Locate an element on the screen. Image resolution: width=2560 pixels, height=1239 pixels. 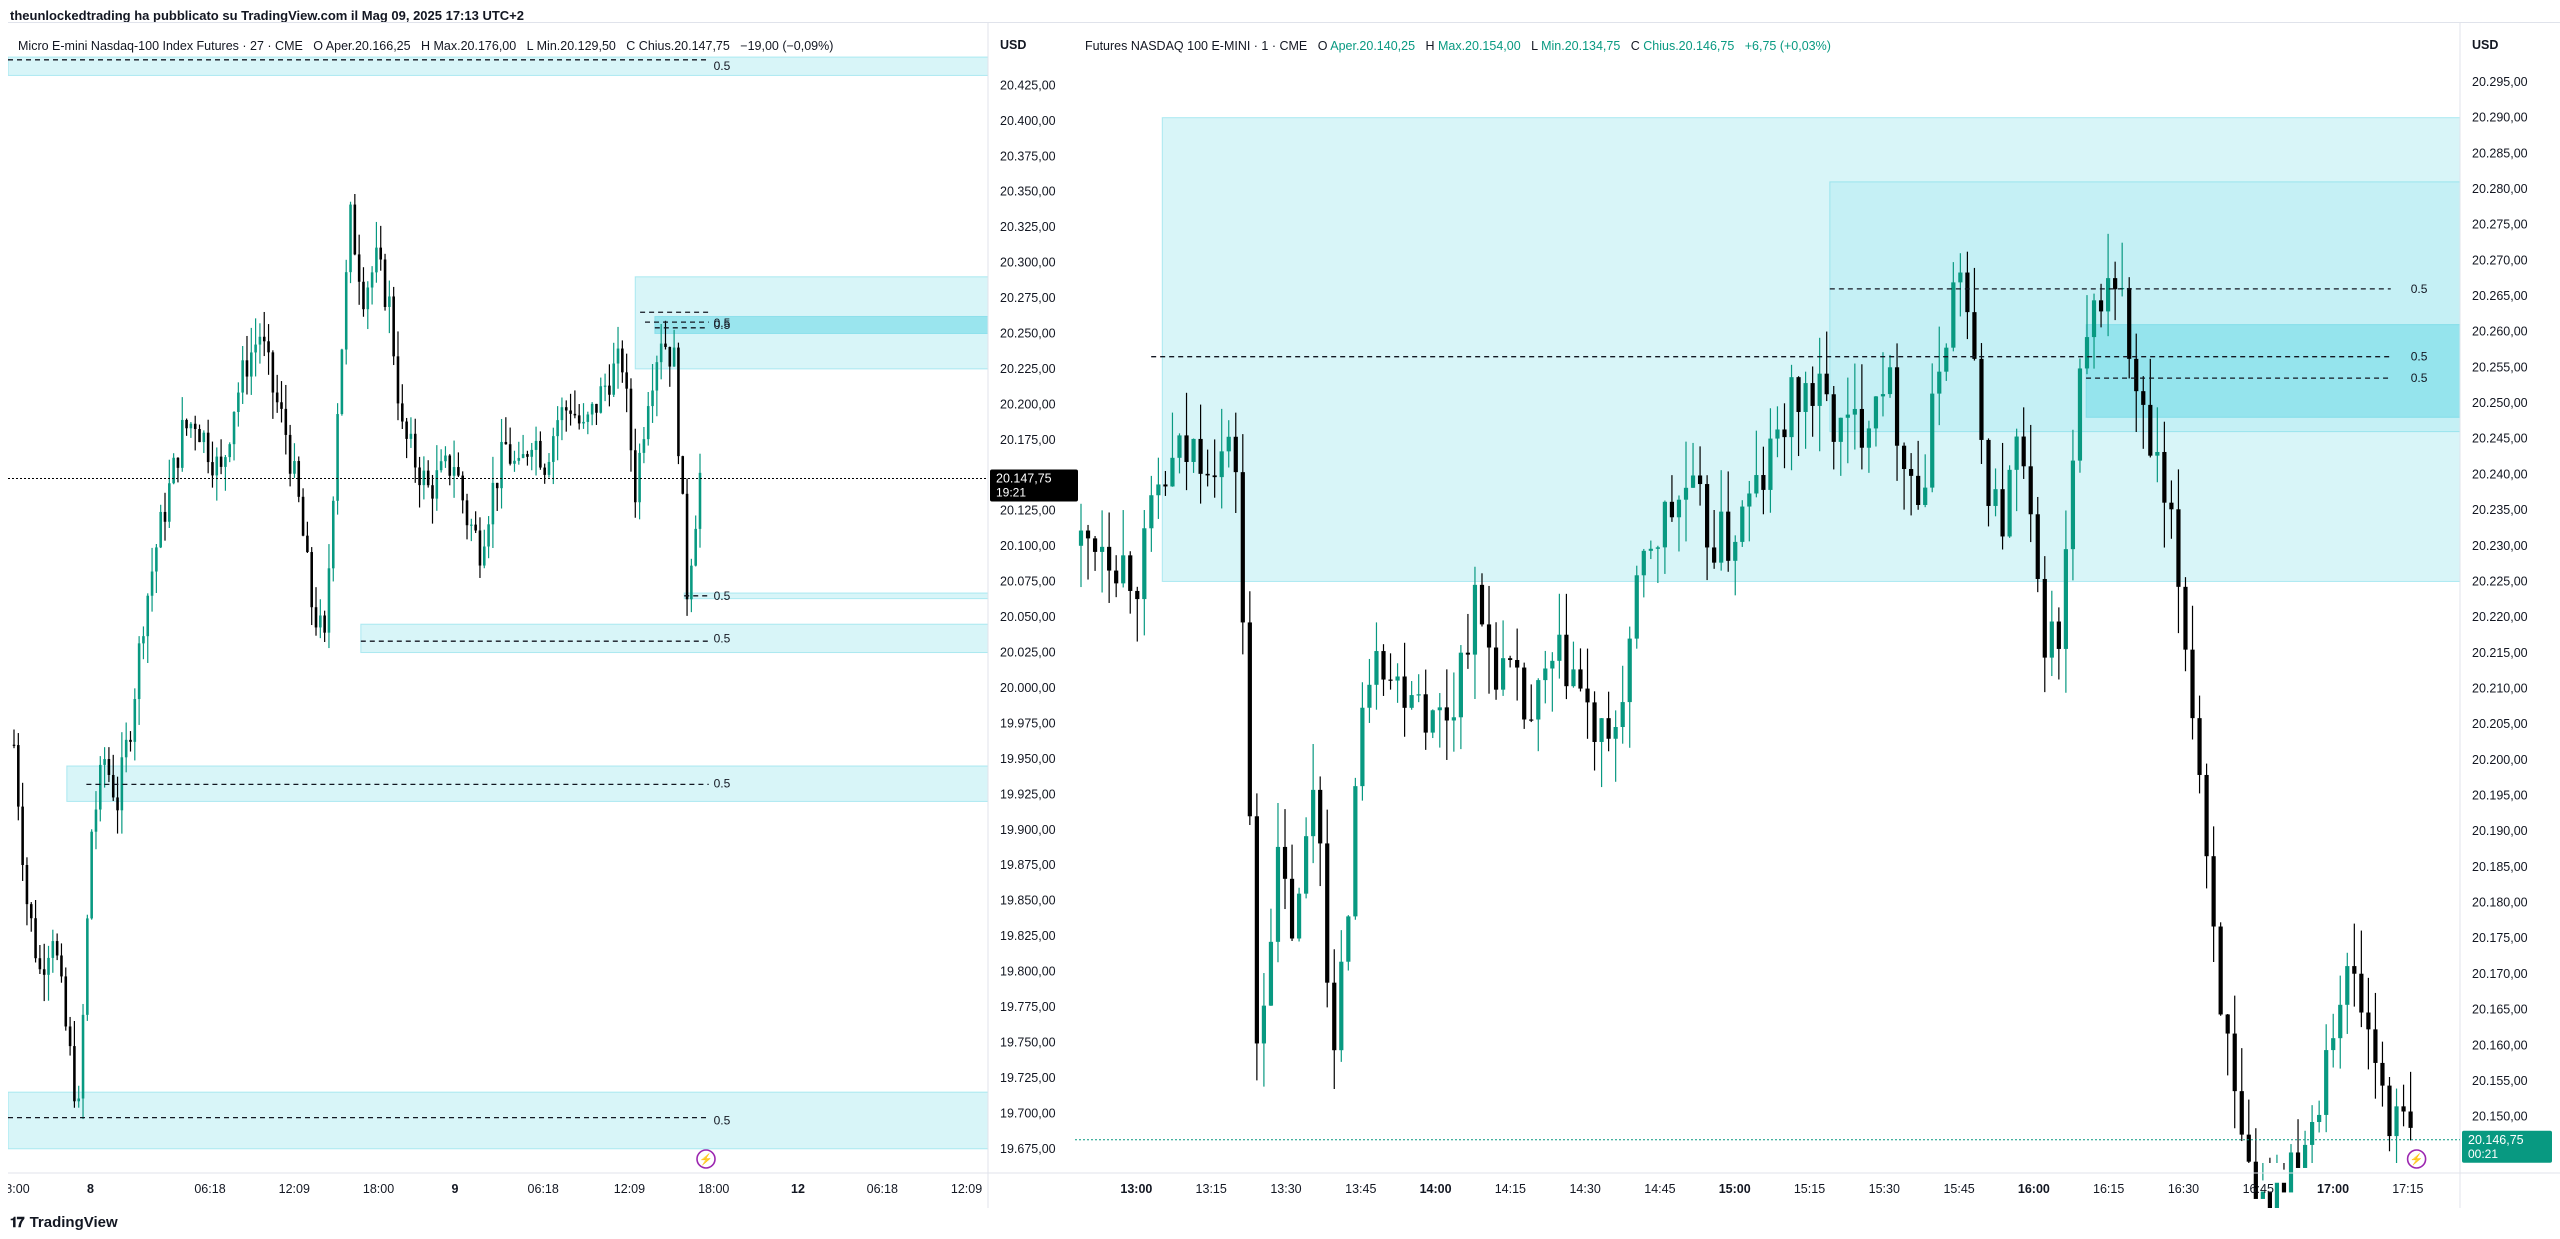
y-tick-label: 19.725,00 is located at coordinates (1028, 1078).